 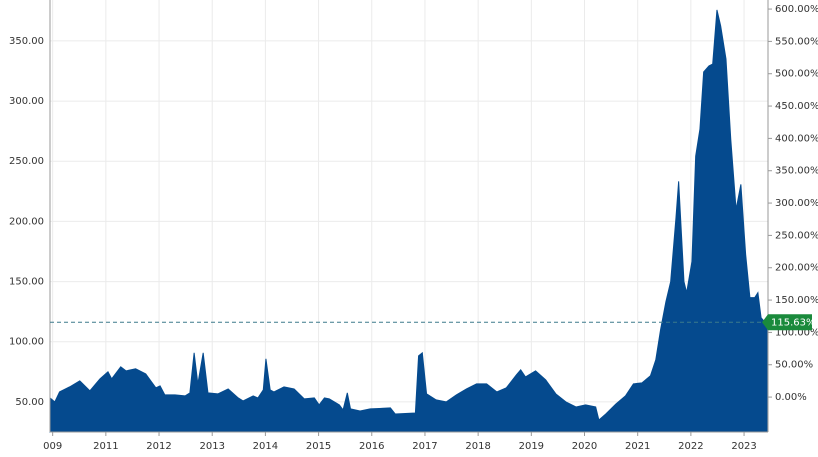 I want to click on y2-tick-label: 50.00%, so click(x=794, y=365).